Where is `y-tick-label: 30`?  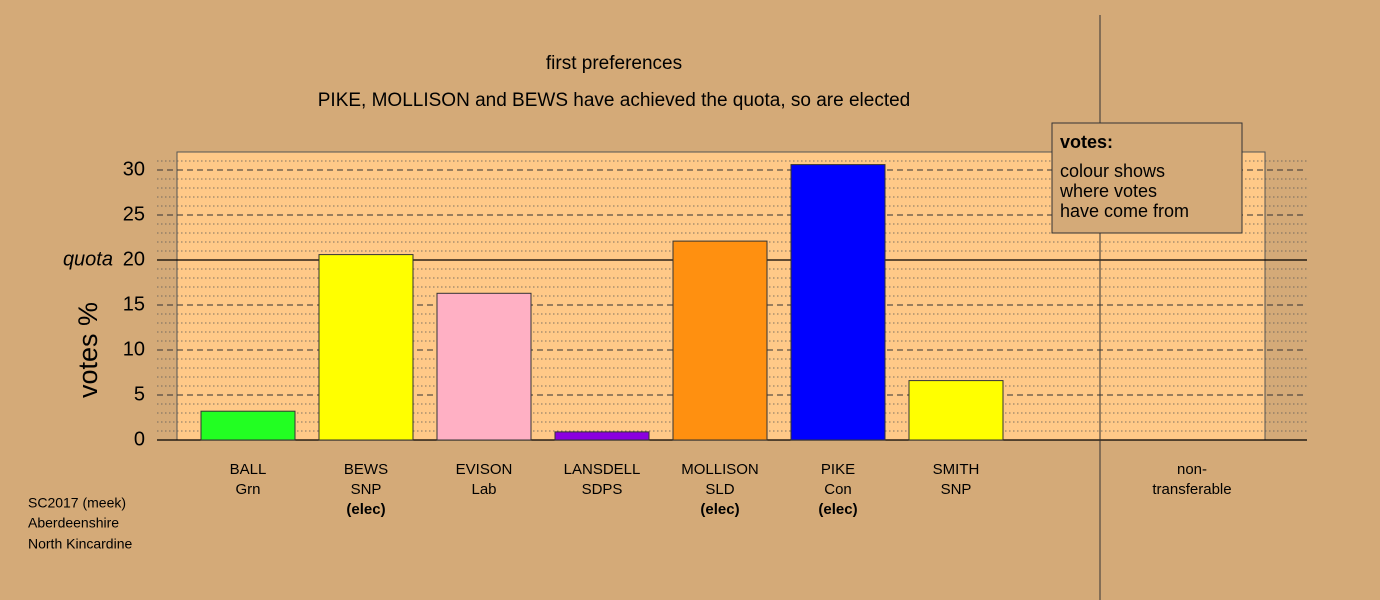
y-tick-label: 30 is located at coordinates (134, 169).